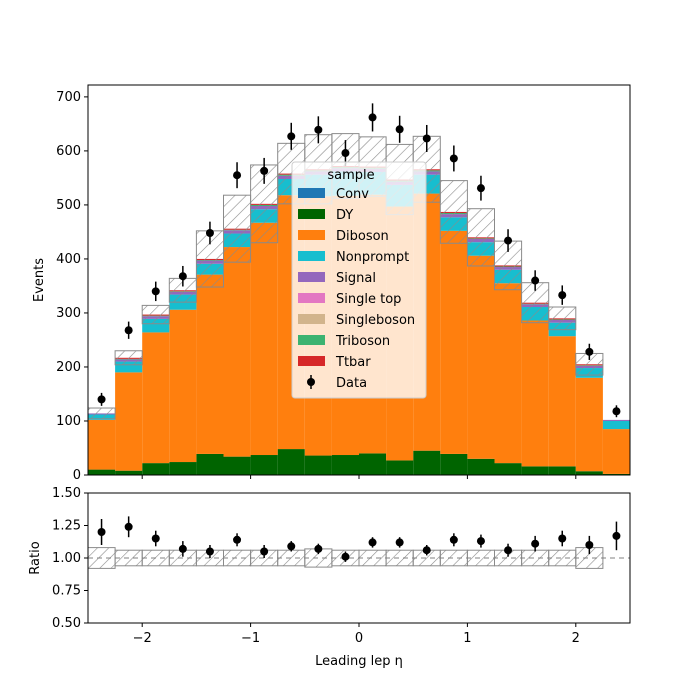 Image resolution: width=700 pixels, height=700 pixels. What do you see at coordinates (351, 383) in the screenshot?
I see `legend-label-data: Data` at bounding box center [351, 383].